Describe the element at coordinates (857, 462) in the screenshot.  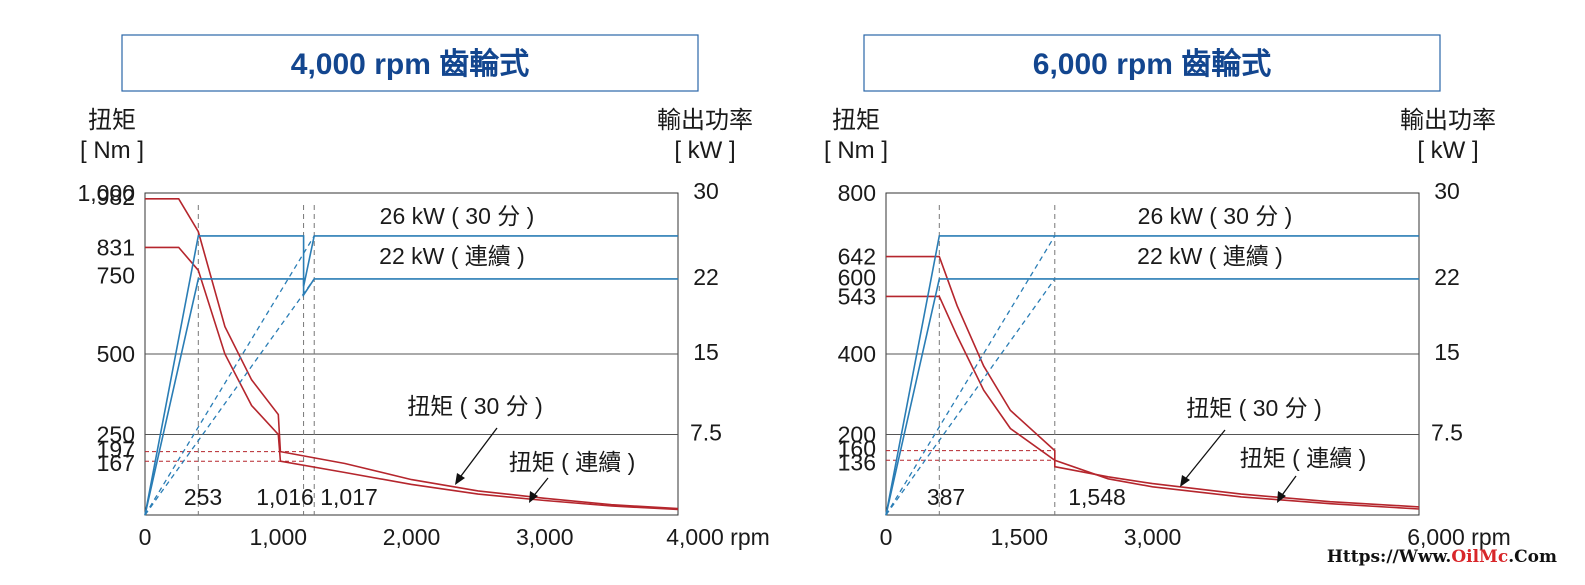
I see `y-tick-label: 136` at that location.